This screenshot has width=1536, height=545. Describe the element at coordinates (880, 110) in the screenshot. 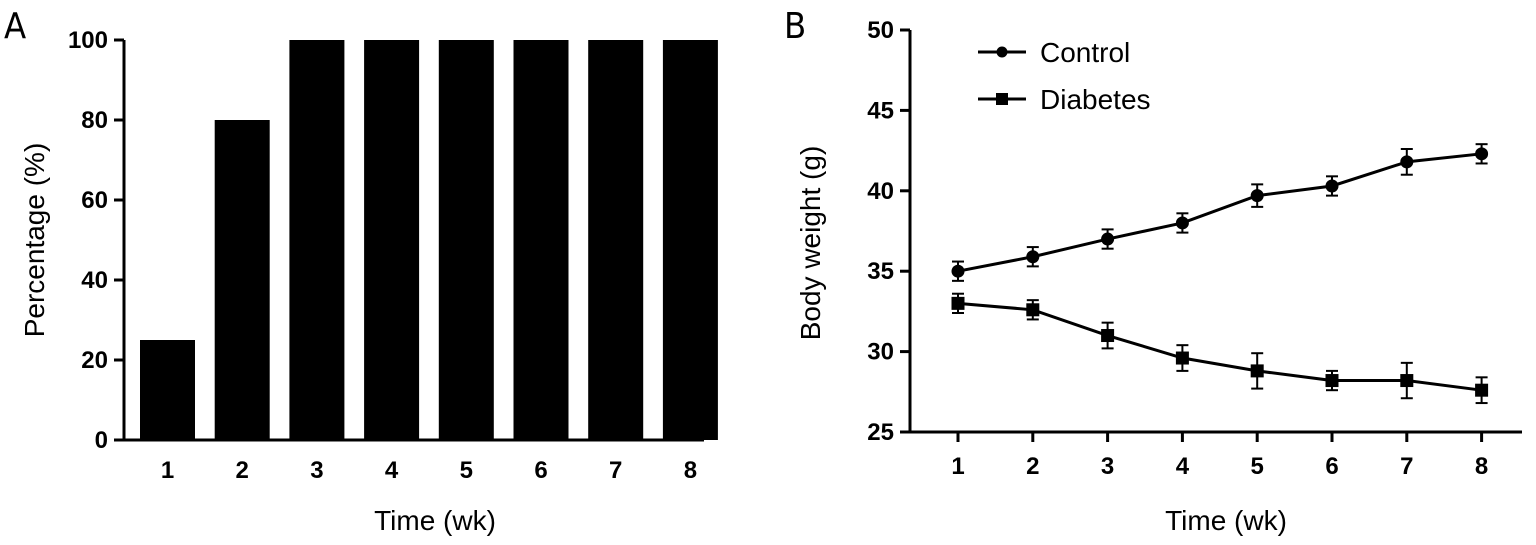

I see `y-tick-label: 45` at that location.